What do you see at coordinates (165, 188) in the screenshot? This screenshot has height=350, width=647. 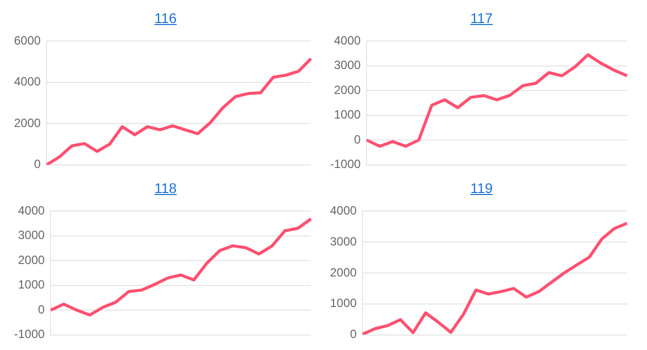 I see `chart-title: 118` at bounding box center [165, 188].